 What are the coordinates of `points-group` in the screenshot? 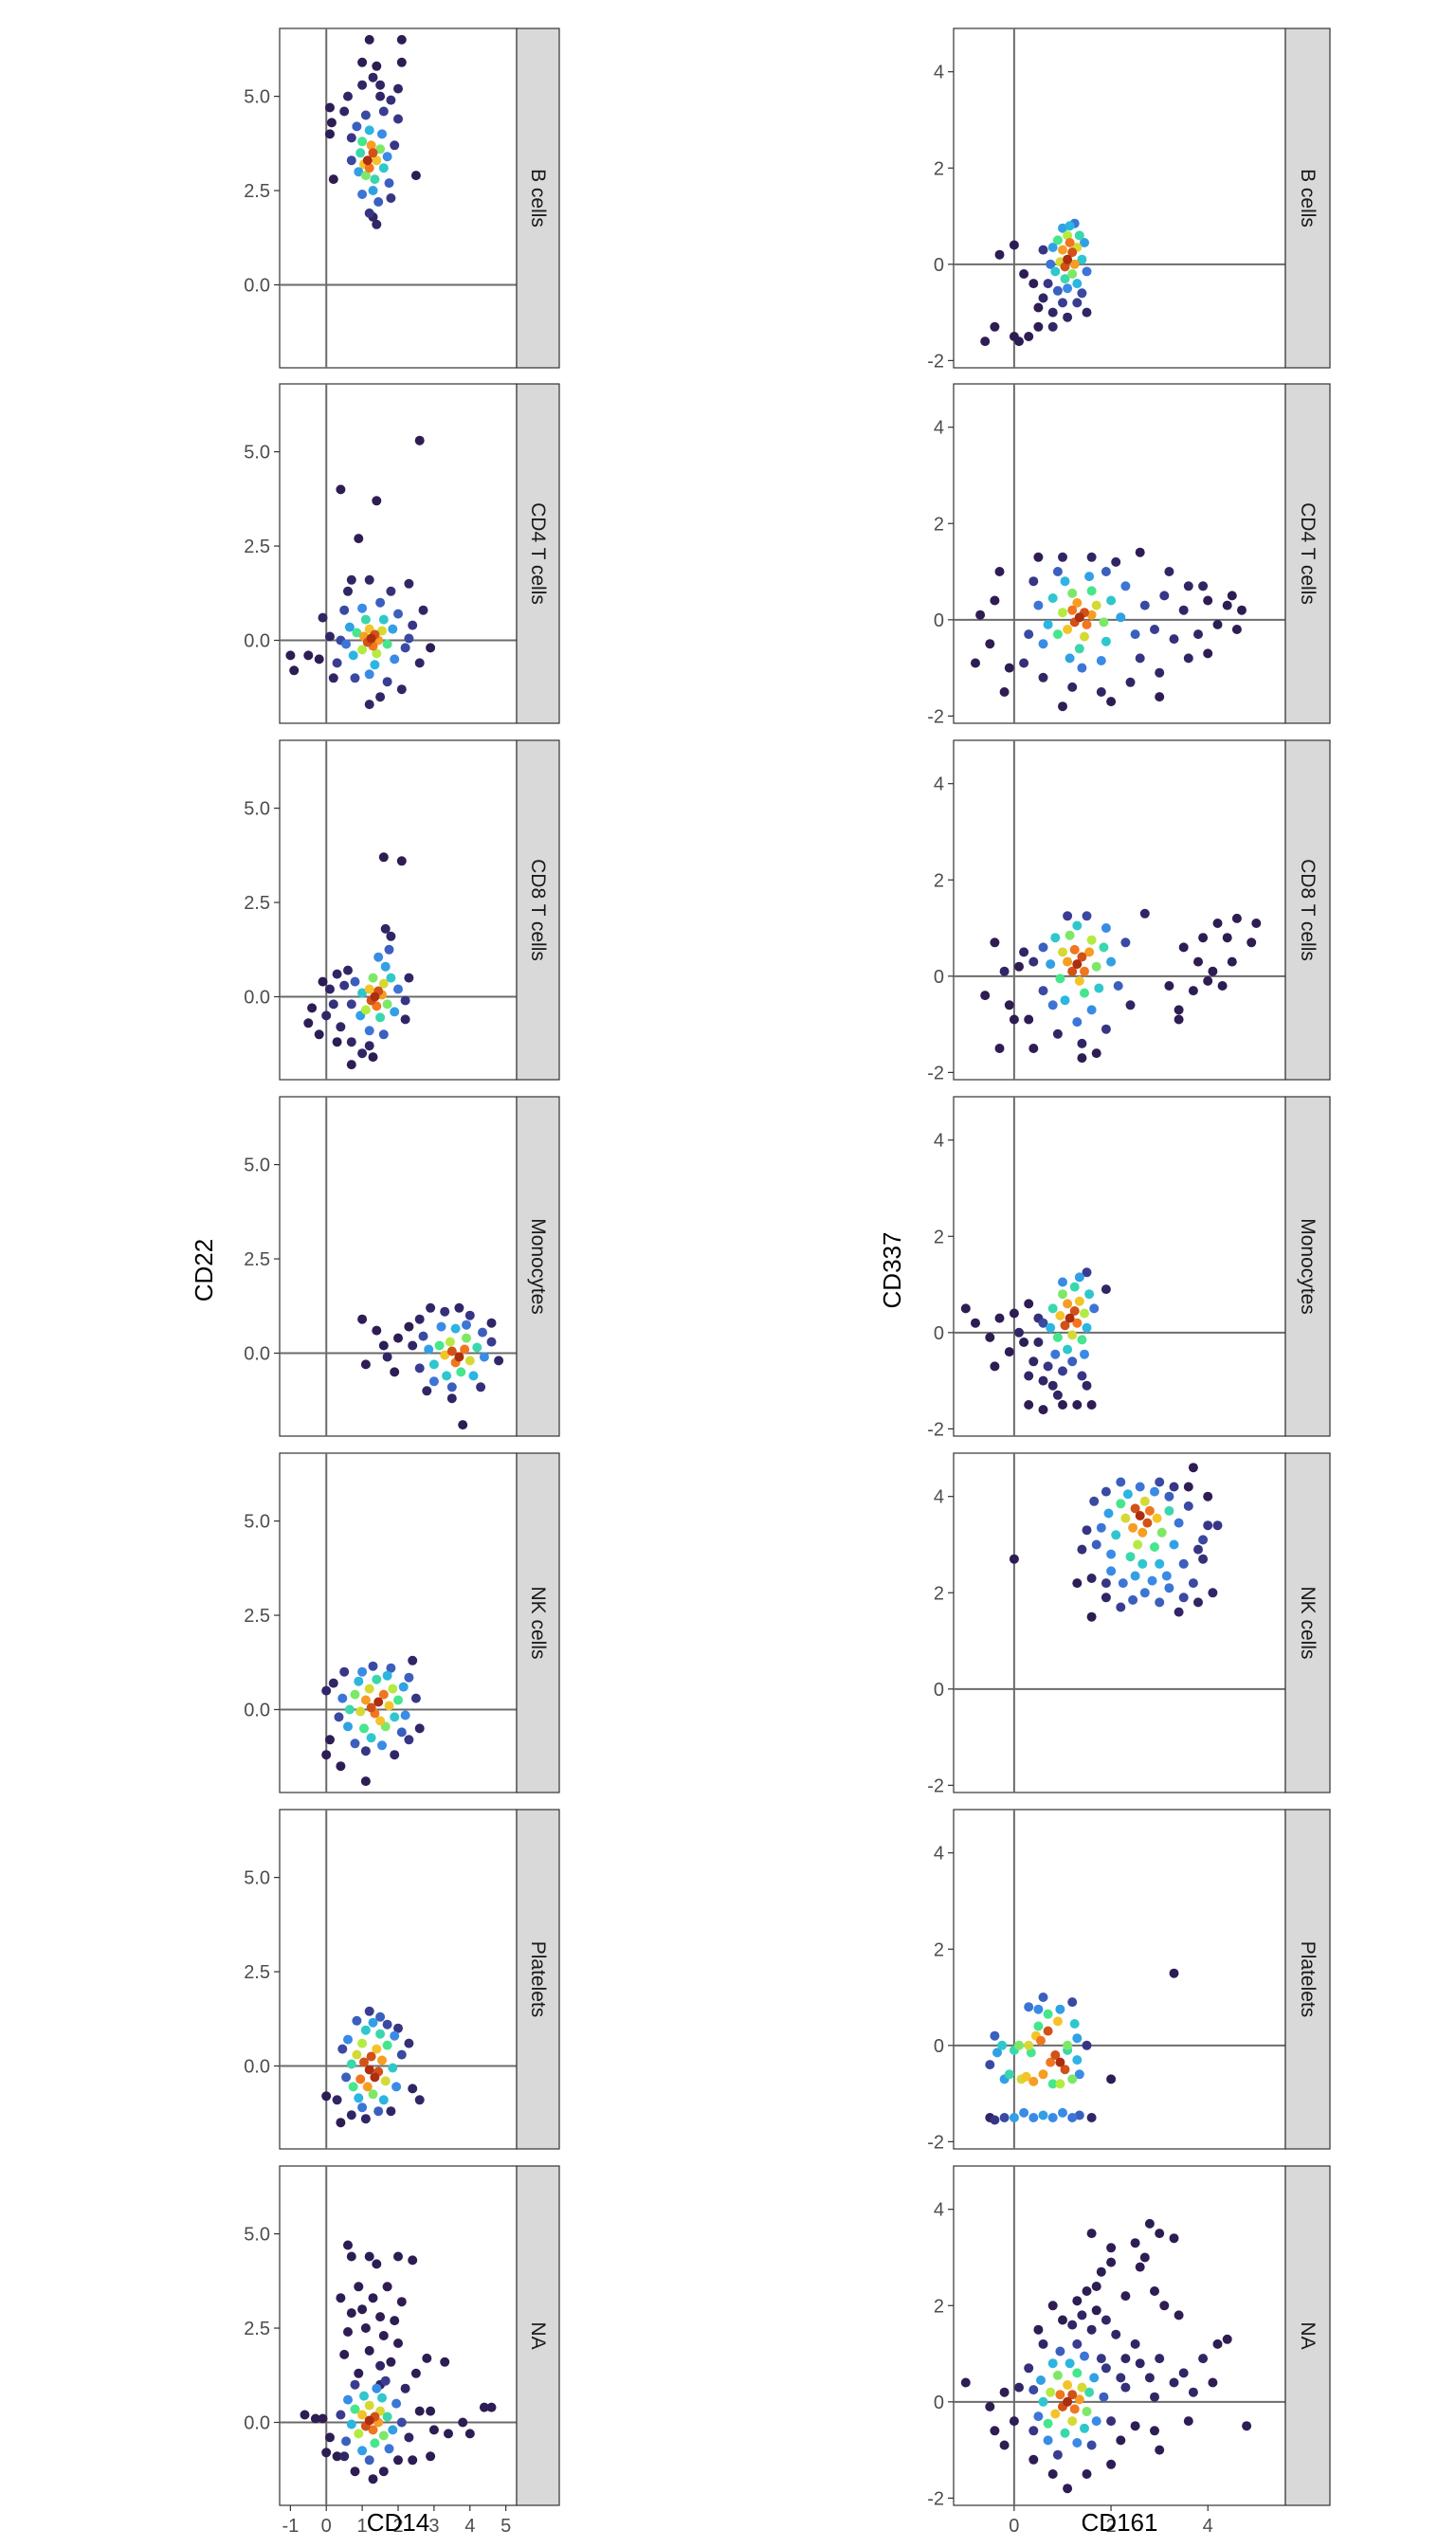 It's located at (1082, 2046).